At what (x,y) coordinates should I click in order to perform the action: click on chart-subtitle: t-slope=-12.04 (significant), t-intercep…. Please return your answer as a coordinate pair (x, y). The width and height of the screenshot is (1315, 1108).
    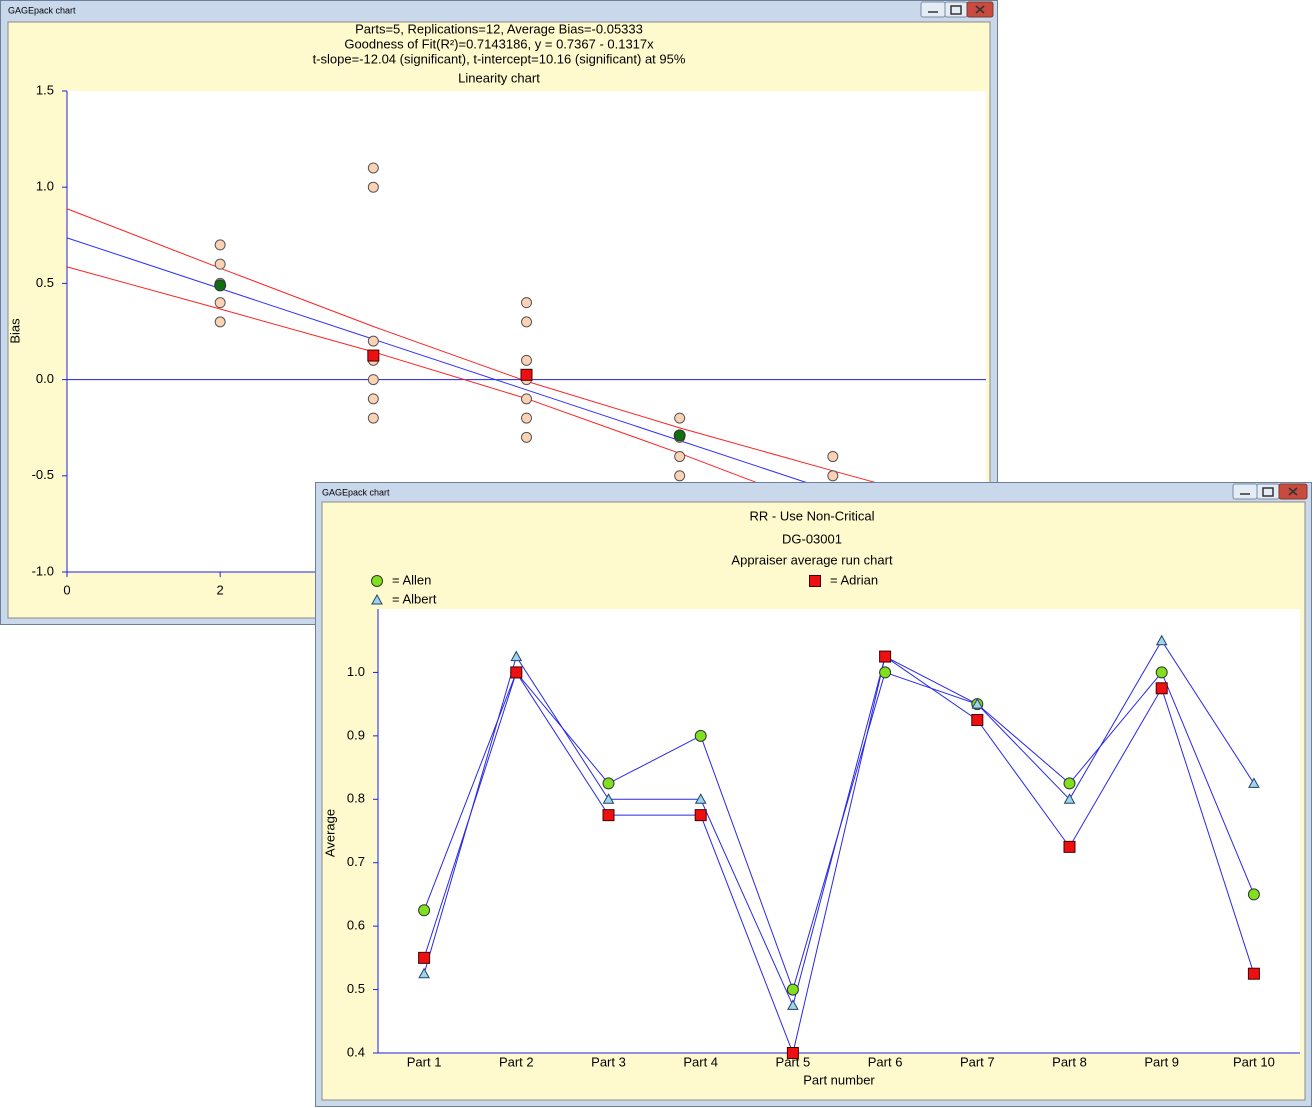
    Looking at the image, I should click on (499, 58).